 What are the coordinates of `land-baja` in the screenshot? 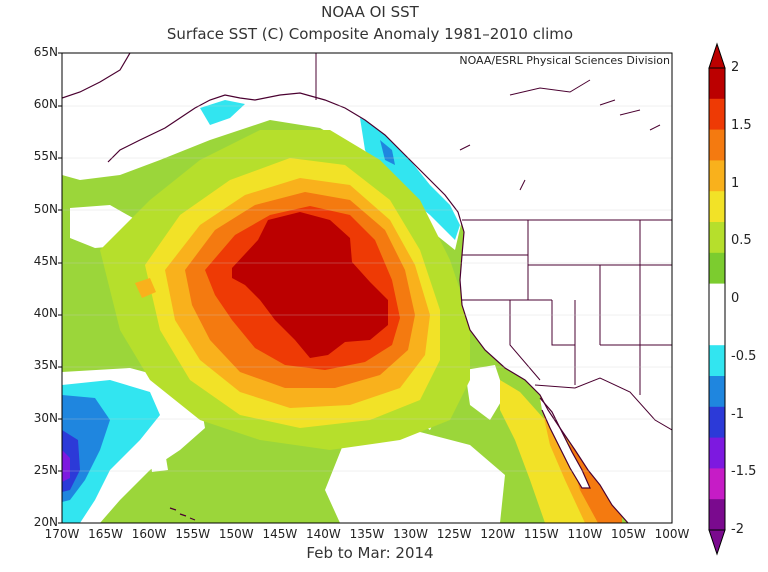 It's located at (565, 443).